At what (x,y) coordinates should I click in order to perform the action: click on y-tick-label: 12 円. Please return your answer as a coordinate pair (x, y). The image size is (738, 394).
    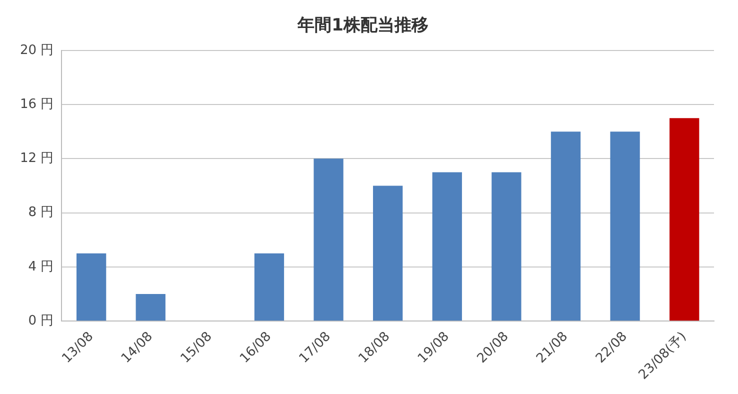
    Looking at the image, I should click on (37, 158).